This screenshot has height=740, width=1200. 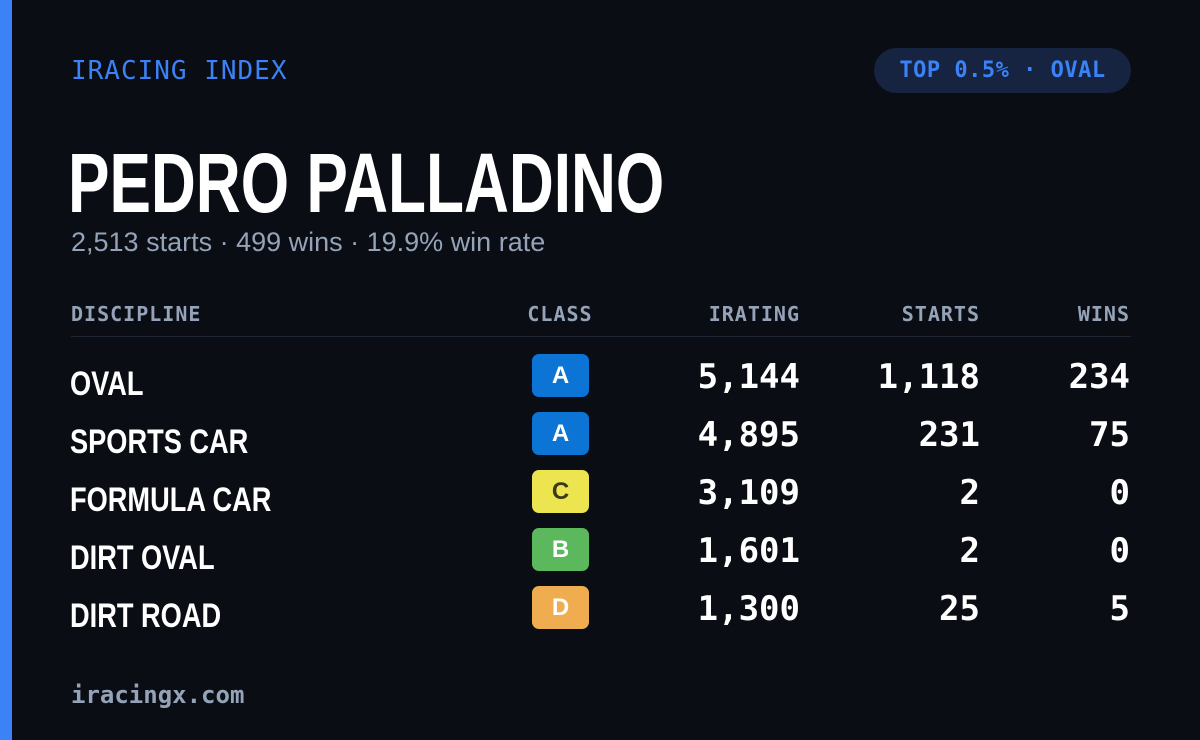 What do you see at coordinates (959, 609) in the screenshot?
I see `starts-value: 25` at bounding box center [959, 609].